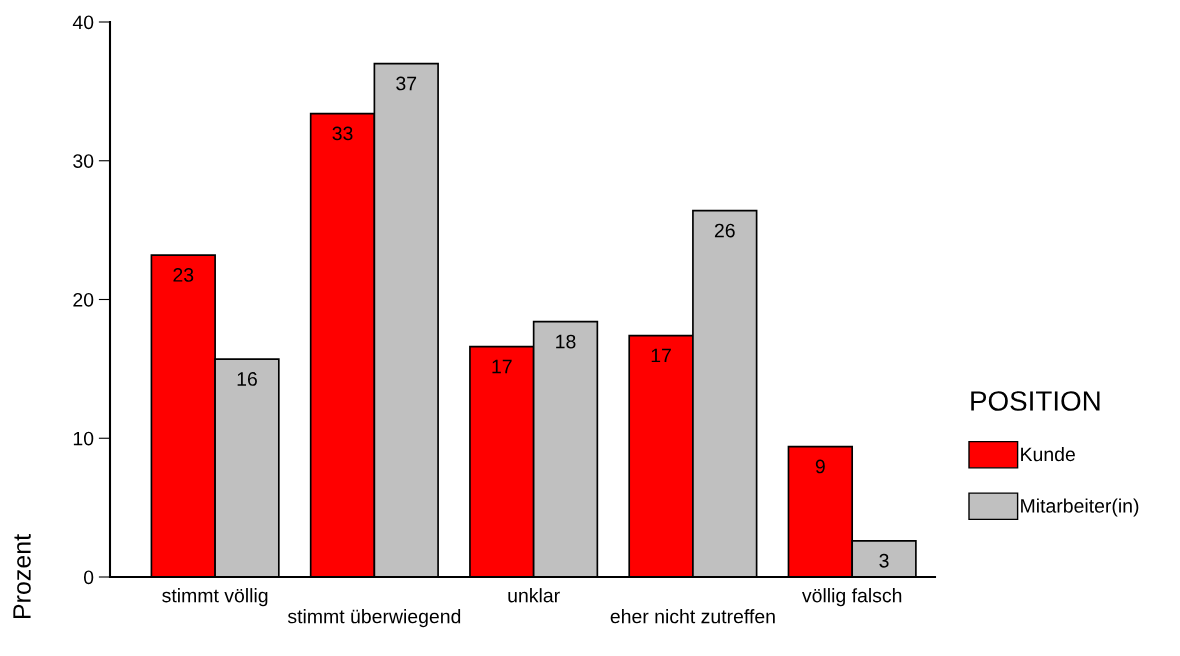 This screenshot has width=1180, height=656. What do you see at coordinates (374, 618) in the screenshot?
I see `x-tick-label: stimmt überwiegend` at bounding box center [374, 618].